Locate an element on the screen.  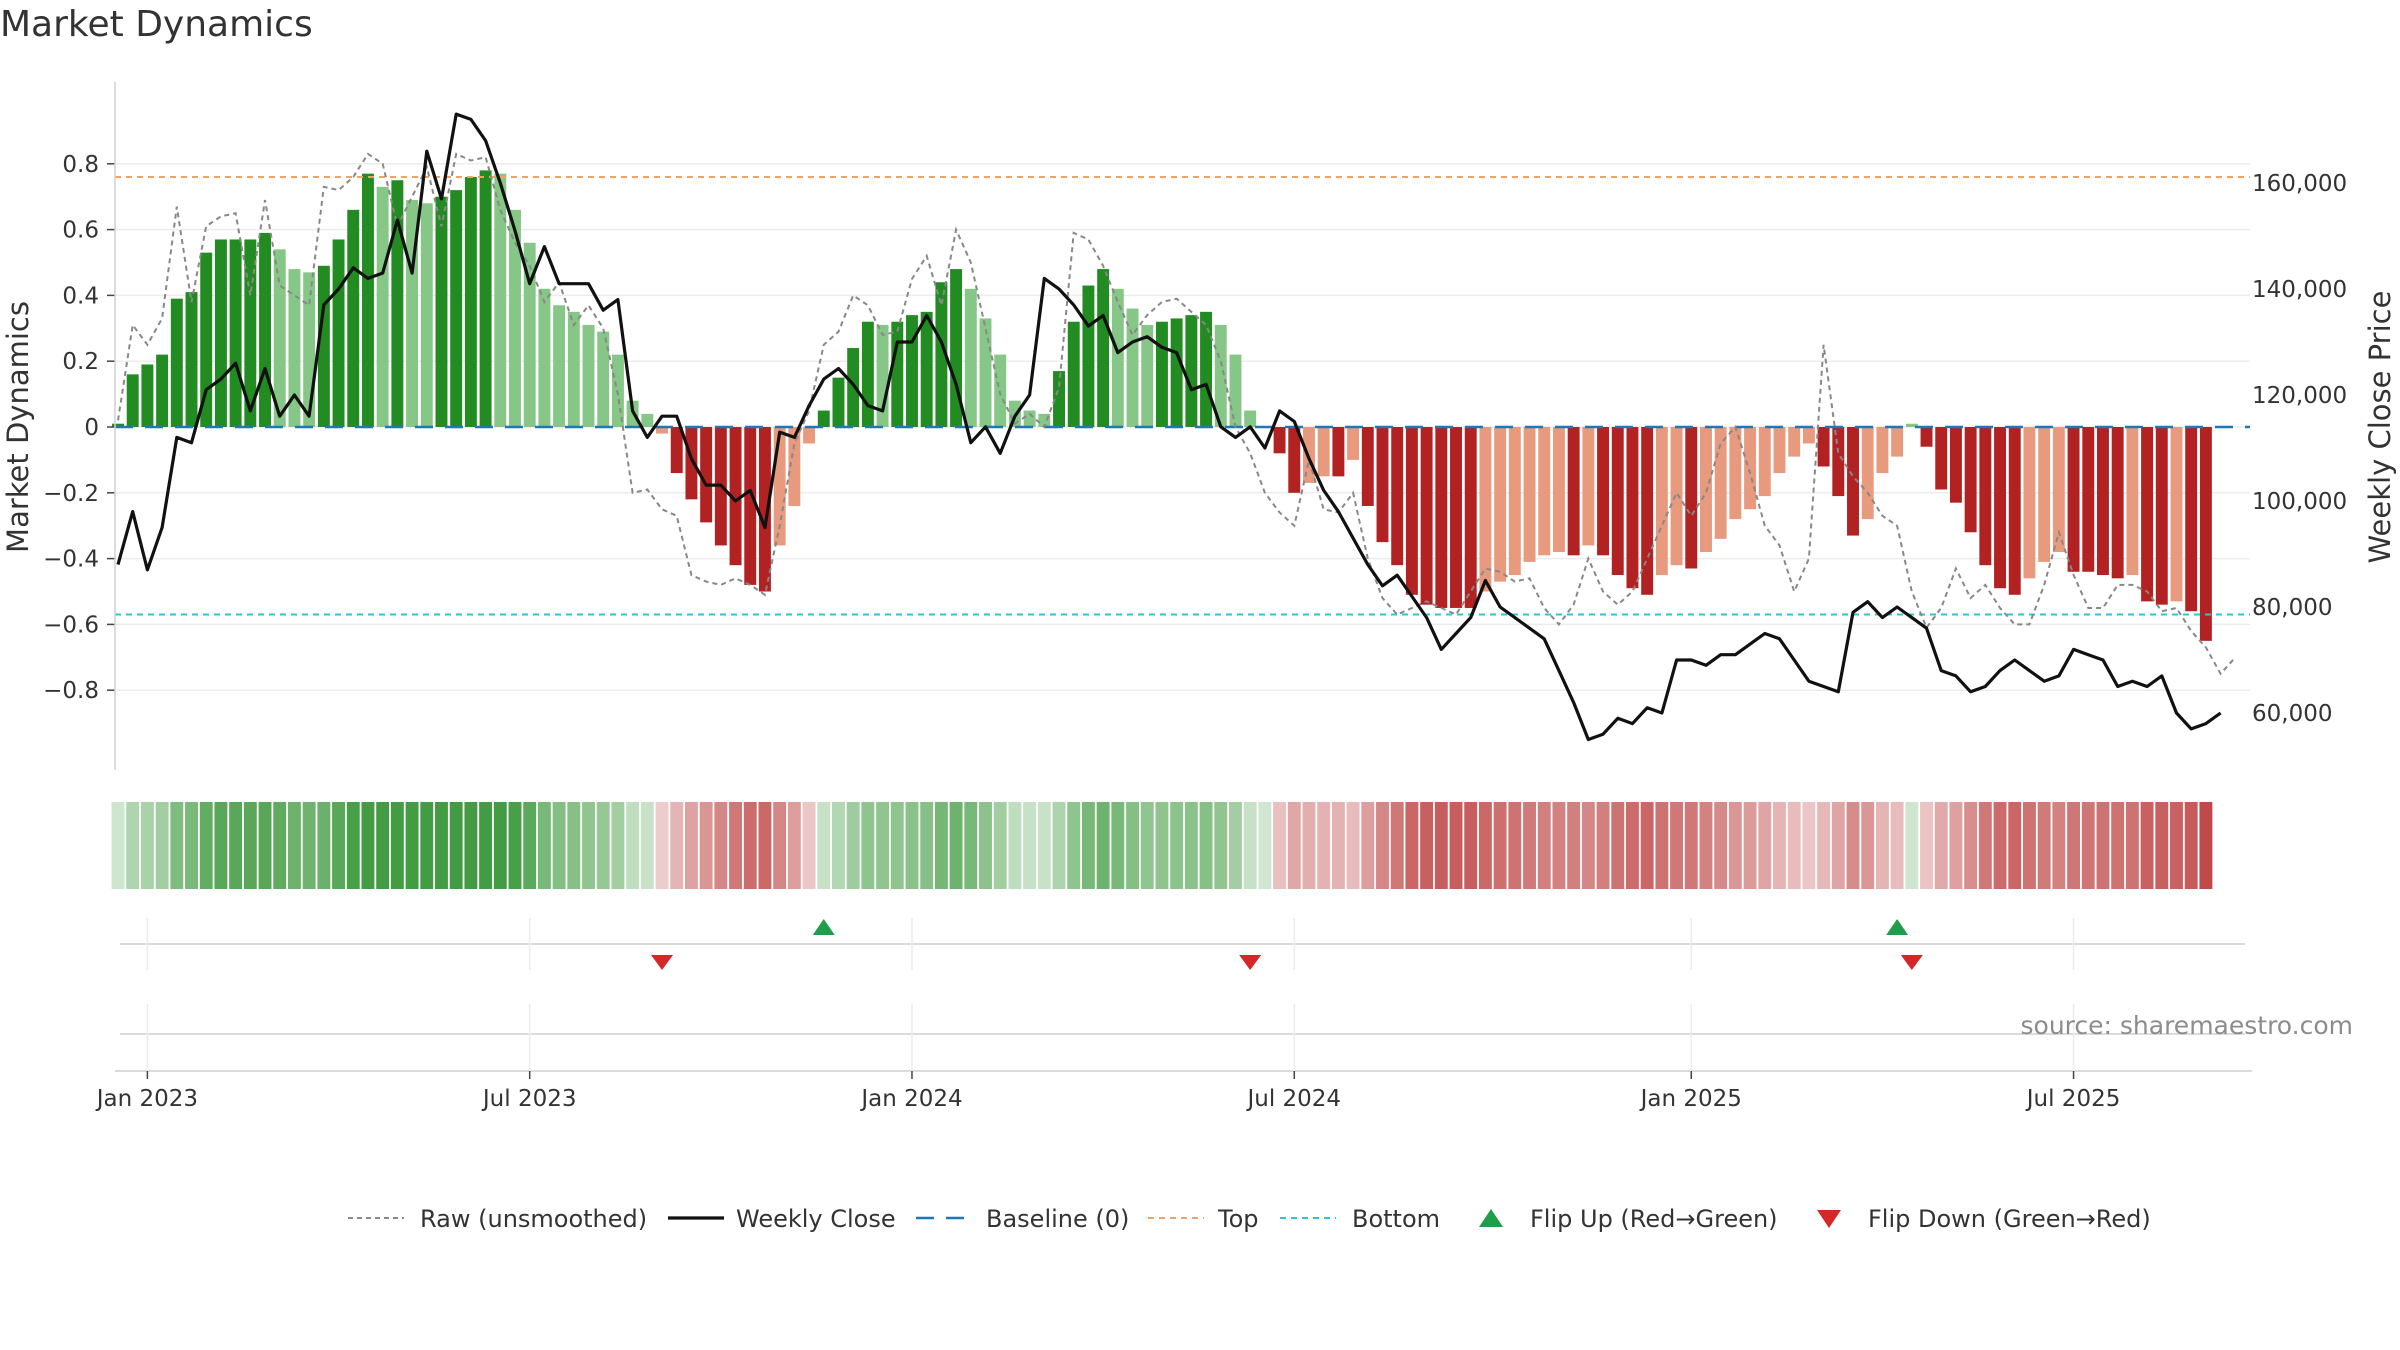
legend-label-bottom: Bottom is located at coordinates (1396, 1219).